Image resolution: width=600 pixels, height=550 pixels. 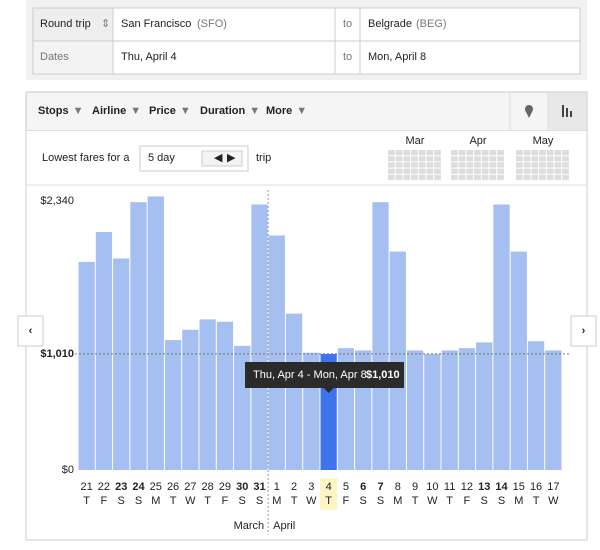 I want to click on toolbar, so click(x=306, y=111).